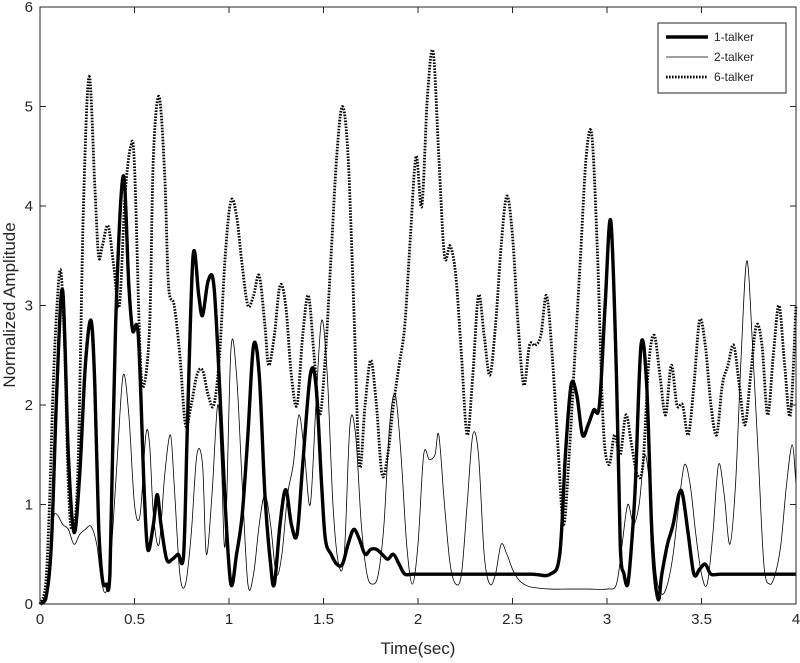 The height and width of the screenshot is (663, 800). Describe the element at coordinates (734, 57) in the screenshot. I see `legend-label-2-talker: 2-talker` at that location.